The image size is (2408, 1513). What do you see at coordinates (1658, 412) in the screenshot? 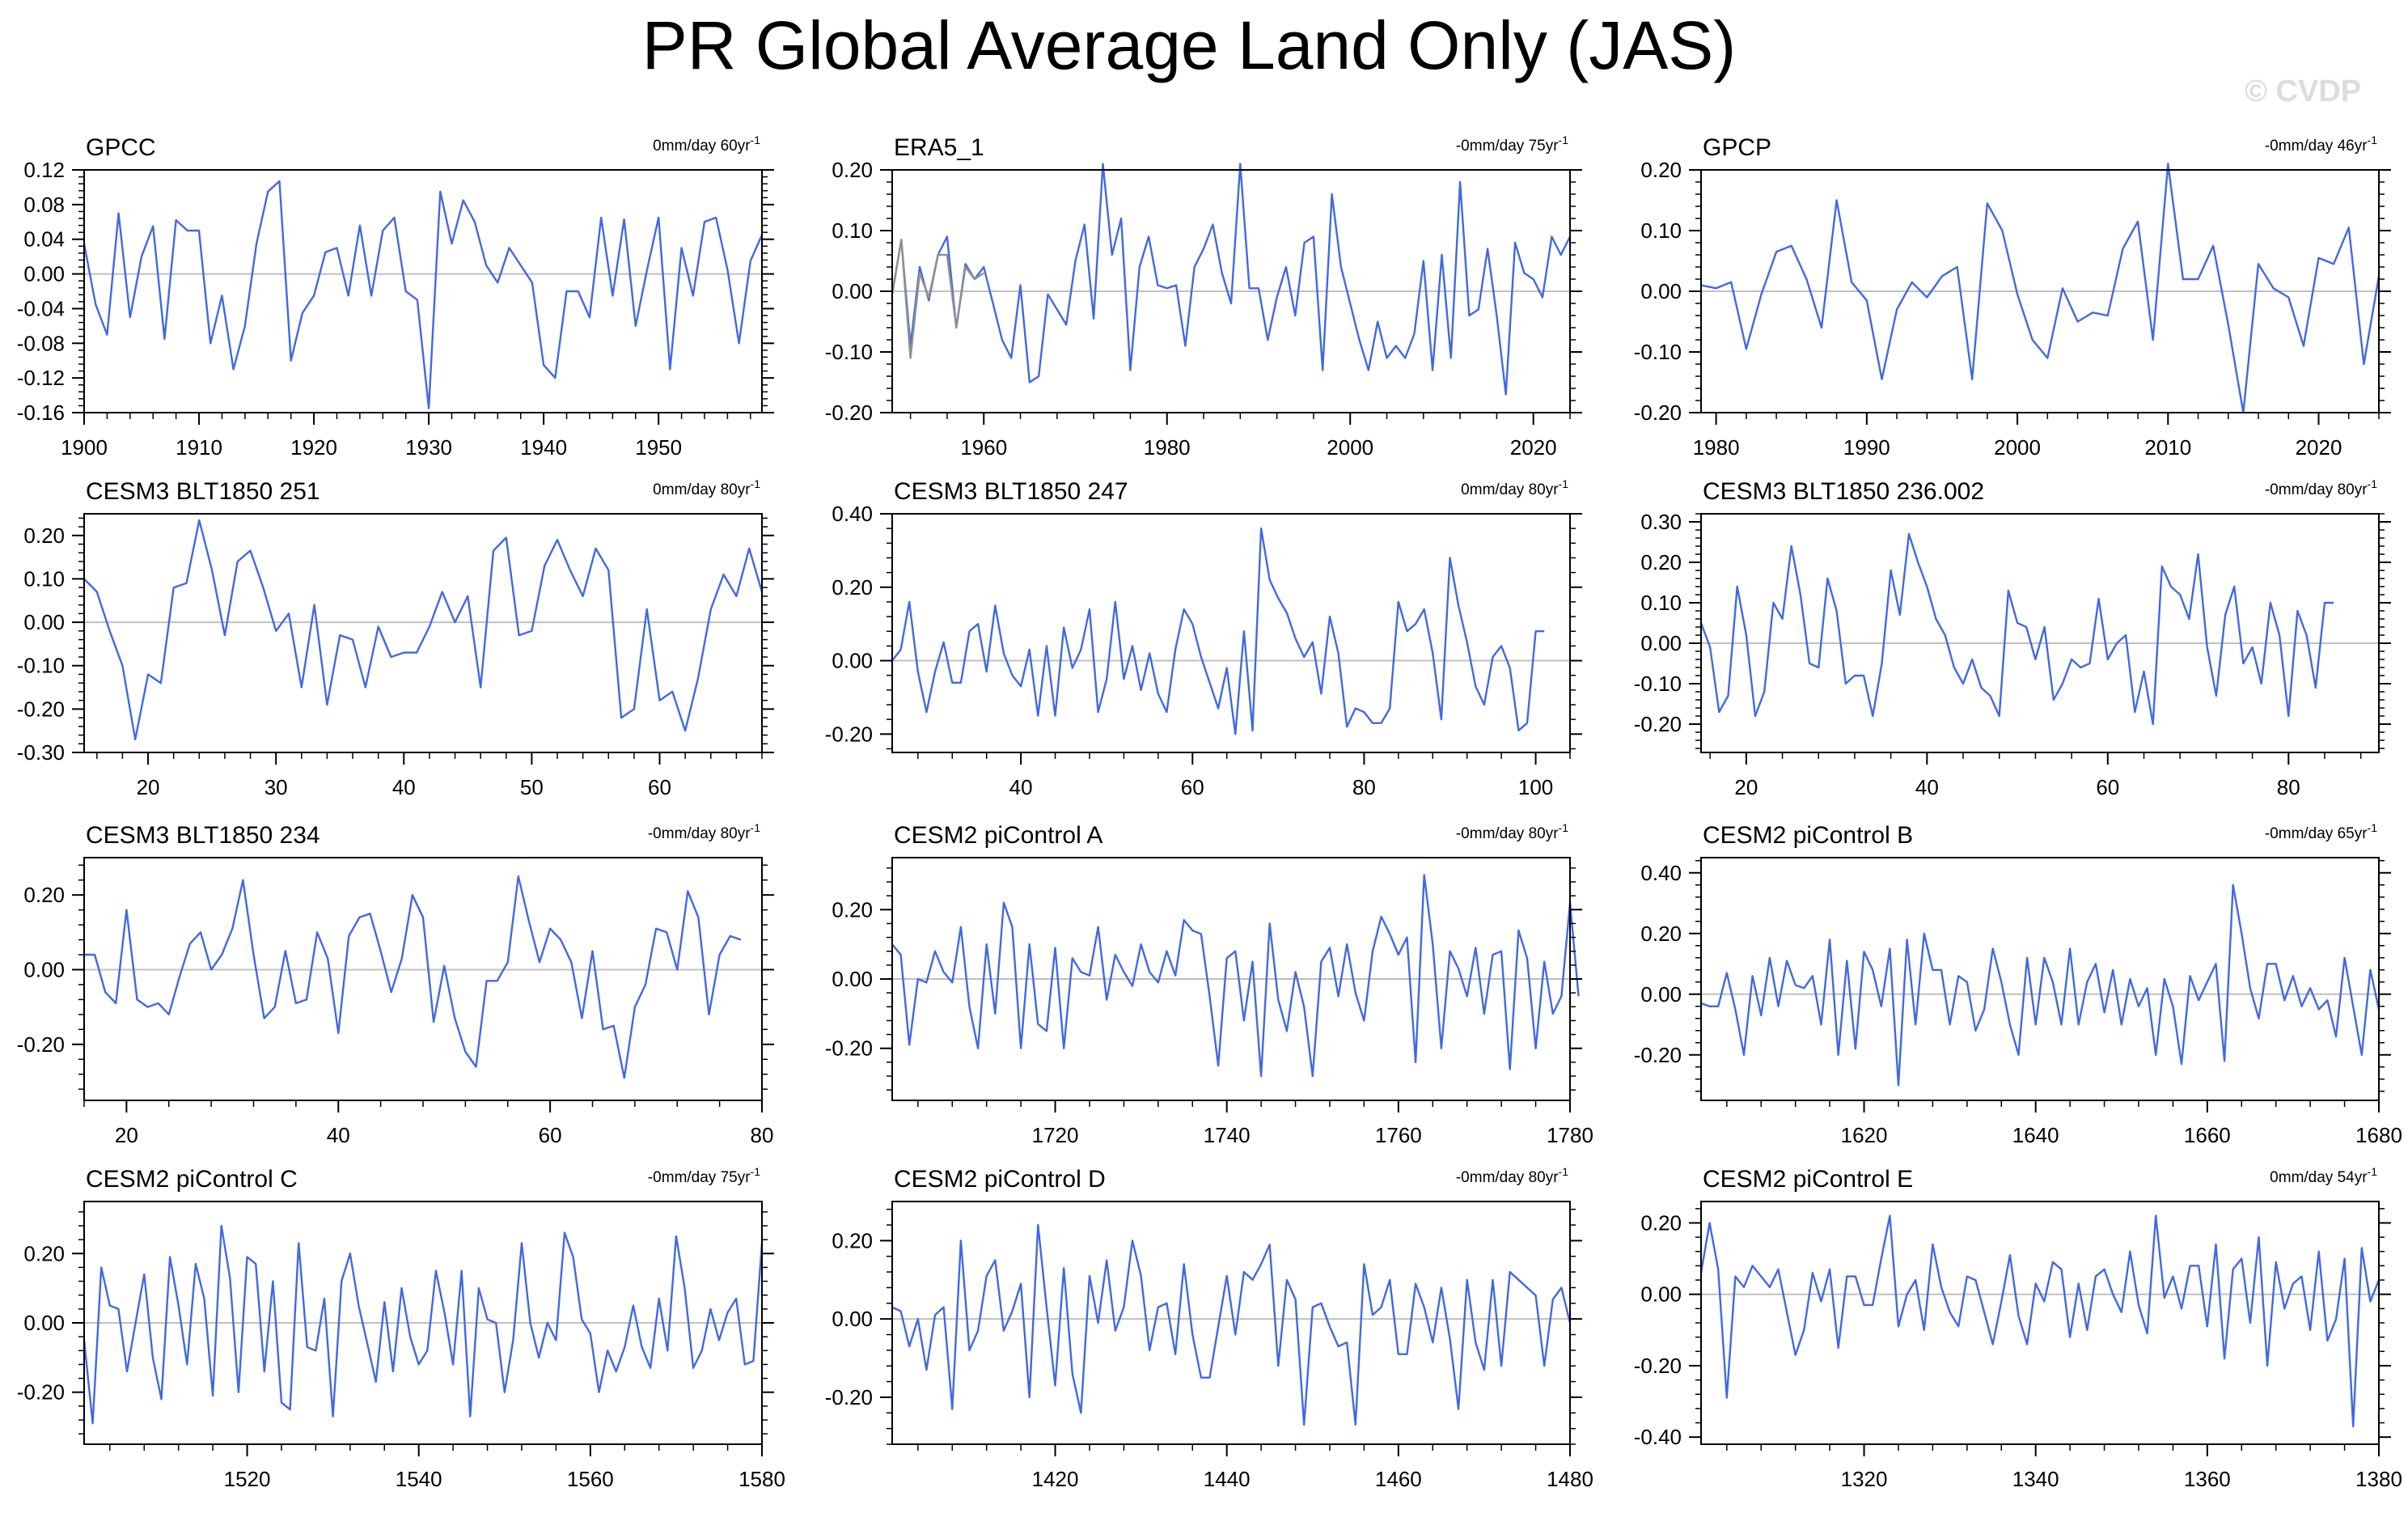
I see `panel-3-ytick-label: -0.20` at bounding box center [1658, 412].